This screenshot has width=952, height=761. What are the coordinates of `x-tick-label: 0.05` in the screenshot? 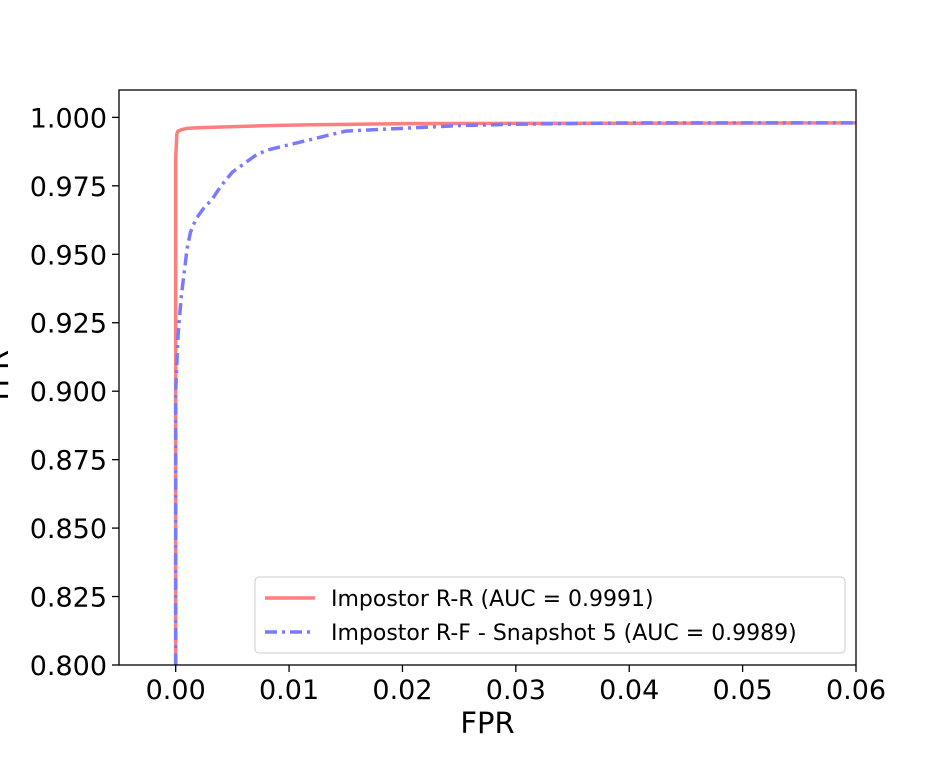 It's located at (743, 690).